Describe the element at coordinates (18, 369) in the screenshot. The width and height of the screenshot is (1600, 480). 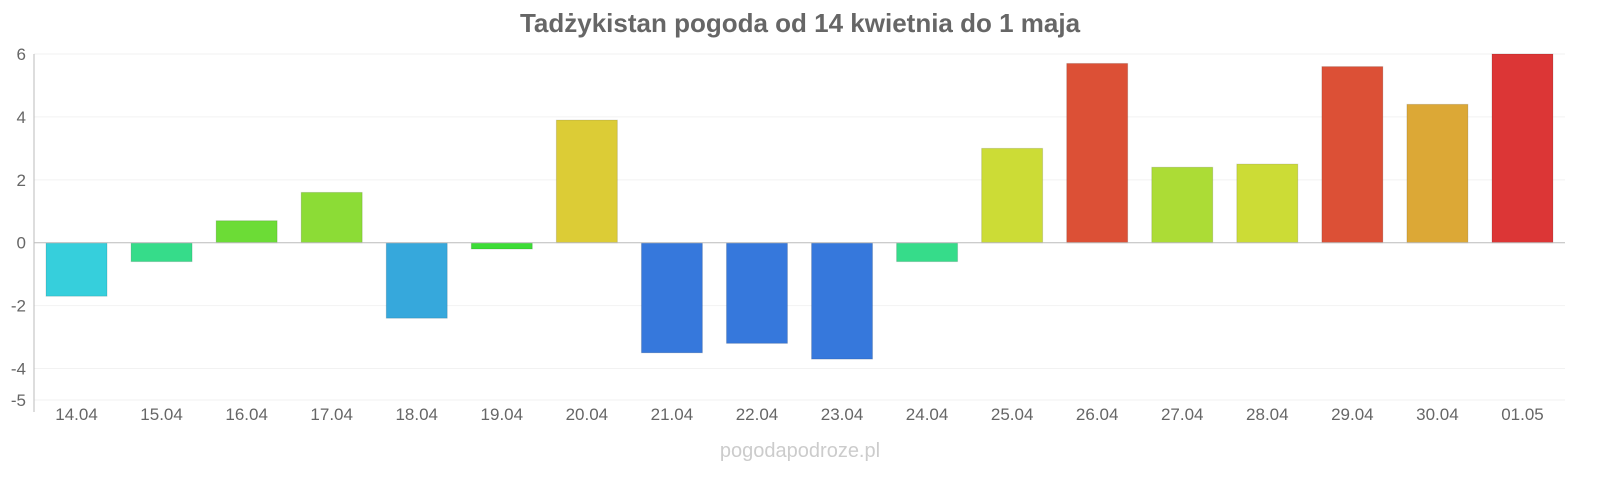
I see `y-tick-label: -4` at that location.